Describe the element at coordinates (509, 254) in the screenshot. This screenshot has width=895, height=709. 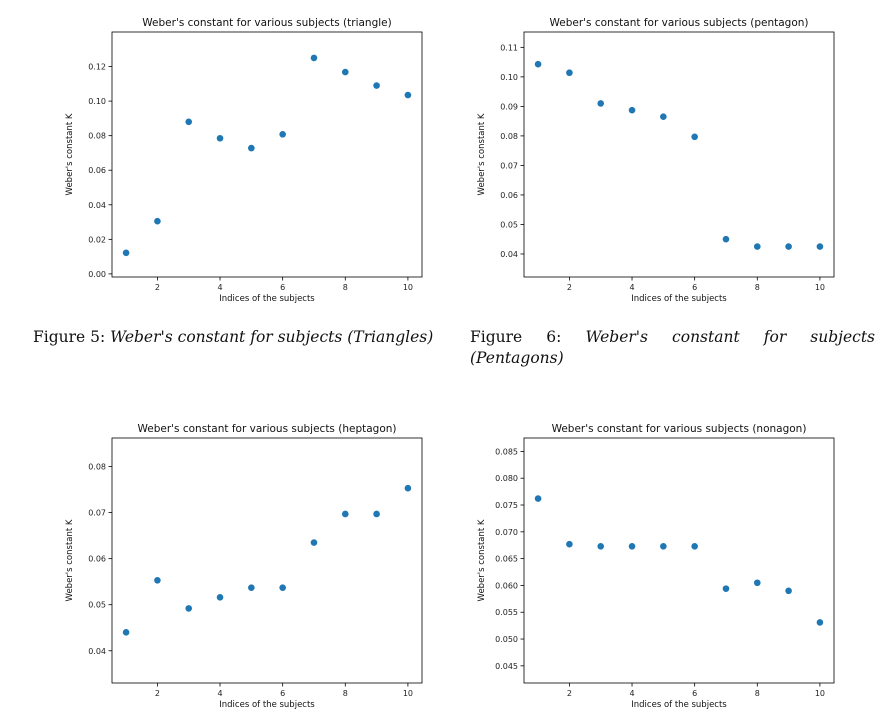
I see `c1-ytick-label-0: 0.04` at that location.